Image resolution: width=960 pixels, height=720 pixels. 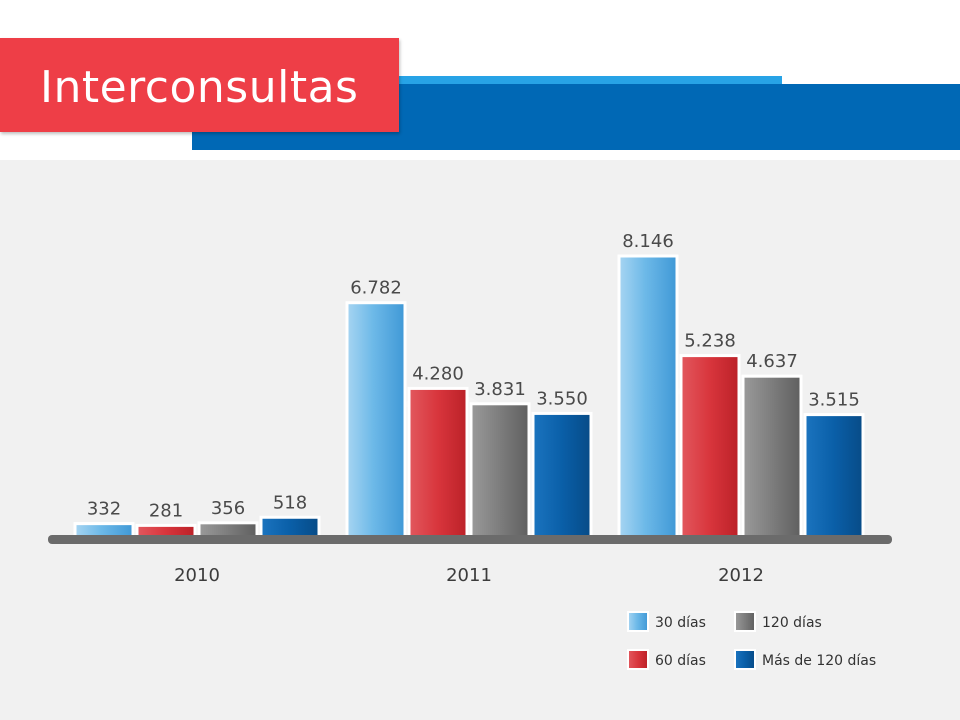 I want to click on chart-baseline, so click(x=470, y=539).